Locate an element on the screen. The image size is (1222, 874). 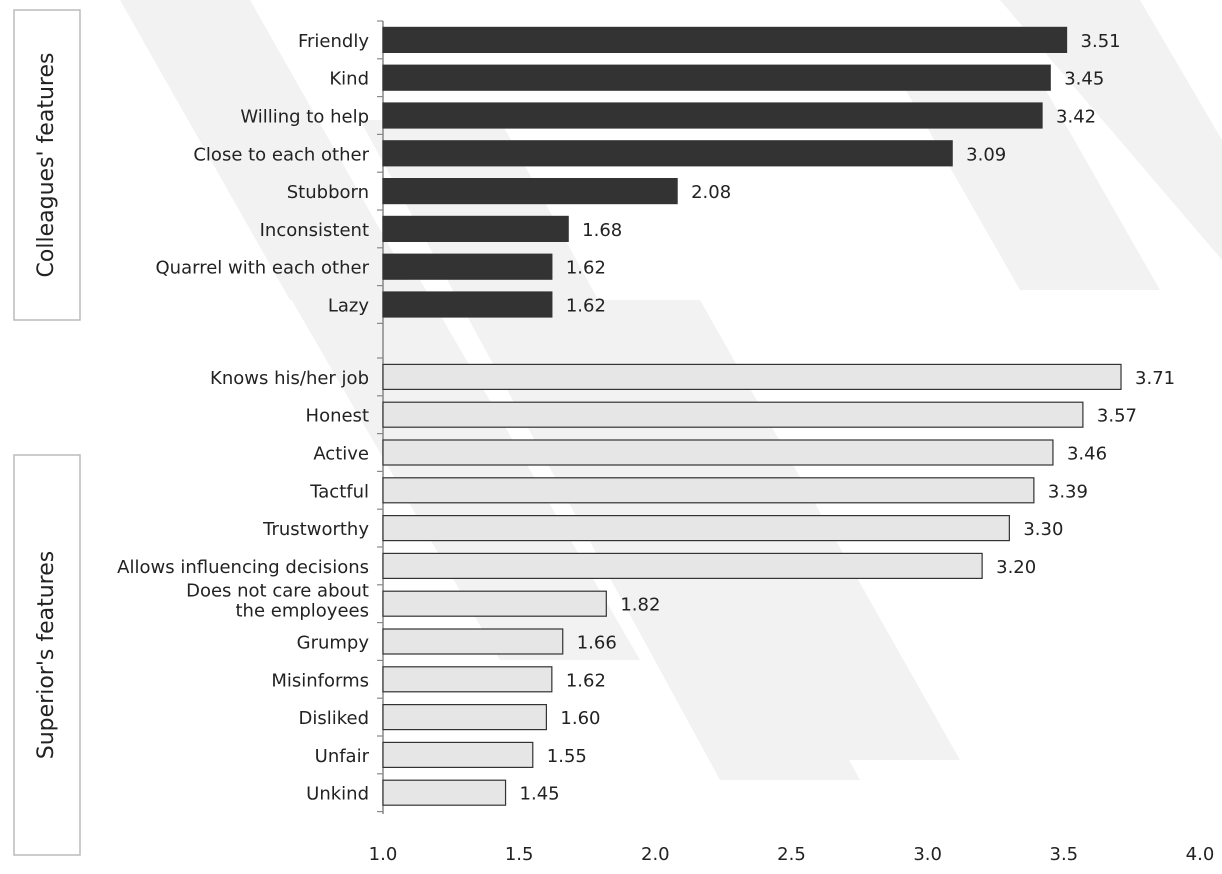
group-title: Superior's features is located at coordinates (46, 655).